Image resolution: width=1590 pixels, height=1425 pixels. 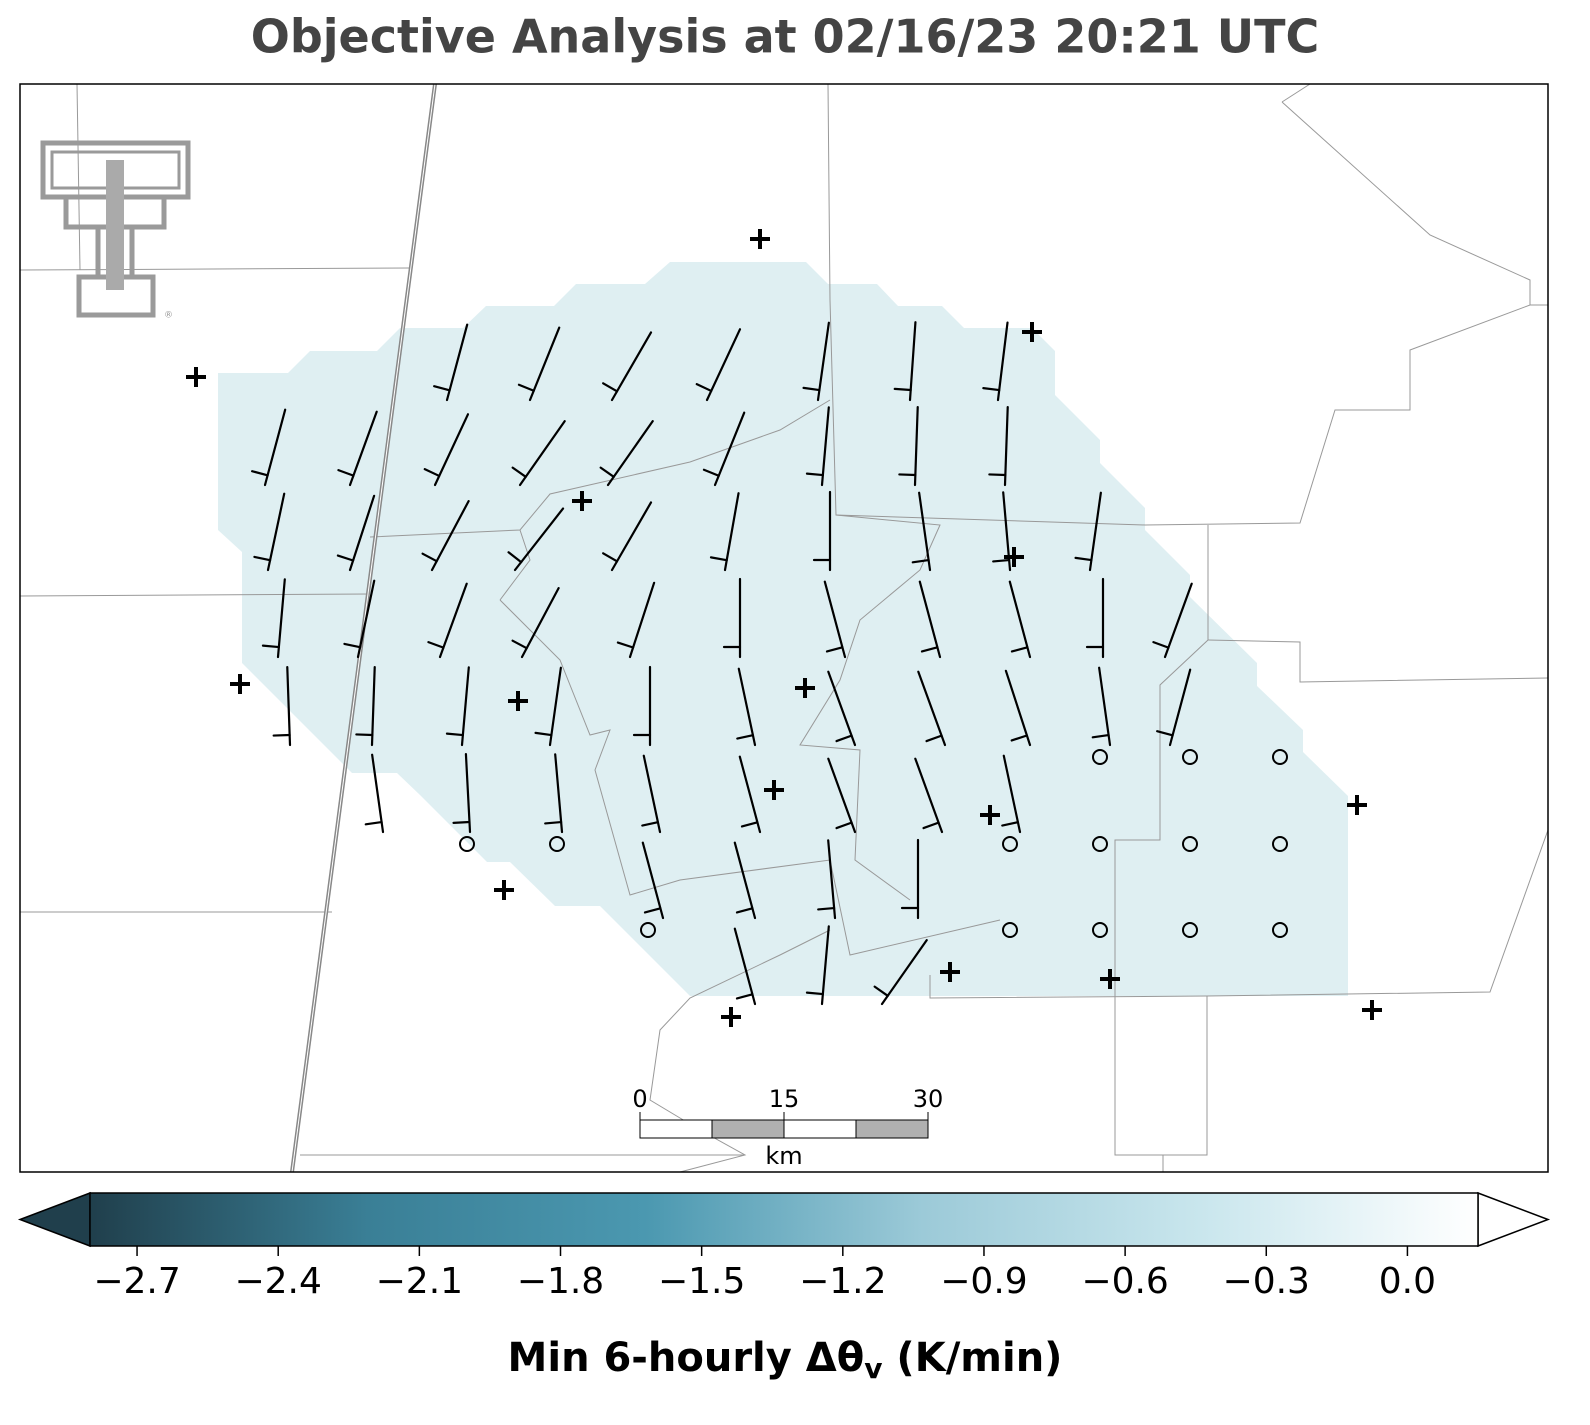 I want to click on scale-tick-label: 30, so click(x=928, y=1099).